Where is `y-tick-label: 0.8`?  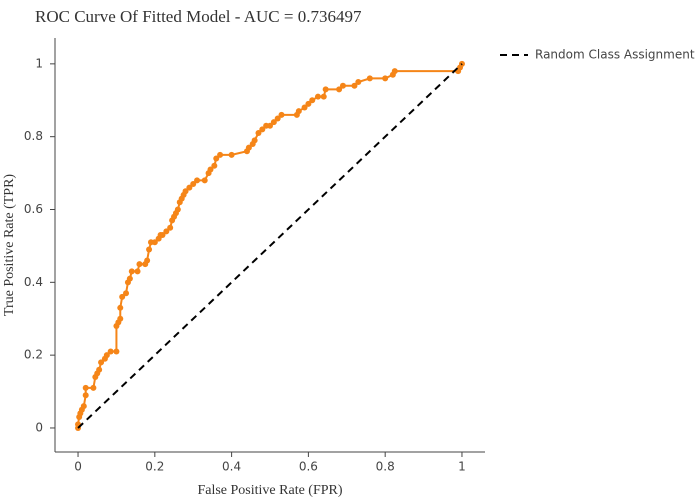 y-tick-label: 0.8 is located at coordinates (33, 136).